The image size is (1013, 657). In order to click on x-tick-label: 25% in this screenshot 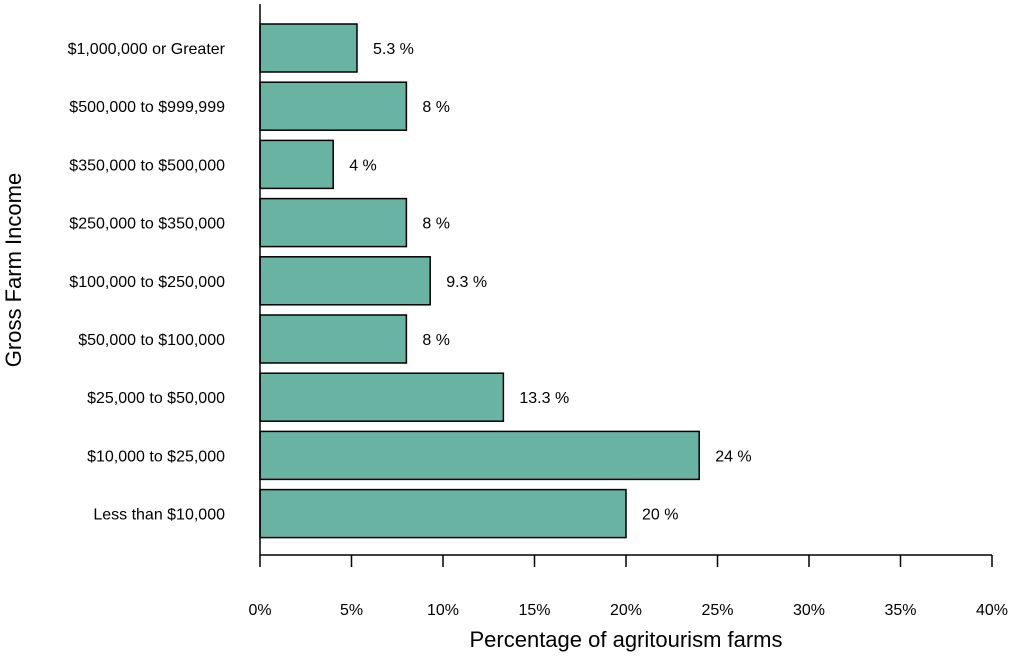, I will do `click(717, 610)`.